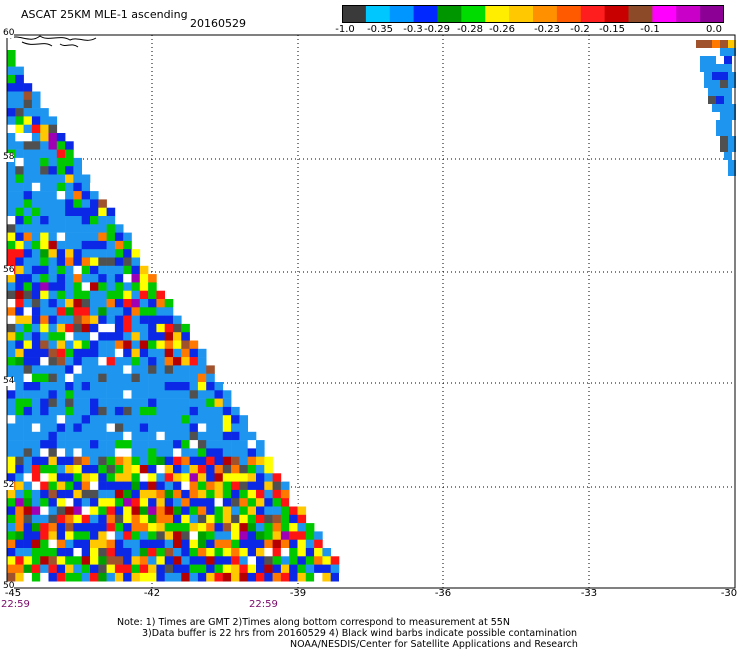 The width and height of the screenshot is (740, 650). Describe the element at coordinates (729, 593) in the screenshot. I see `longitude-label: -30` at that location.